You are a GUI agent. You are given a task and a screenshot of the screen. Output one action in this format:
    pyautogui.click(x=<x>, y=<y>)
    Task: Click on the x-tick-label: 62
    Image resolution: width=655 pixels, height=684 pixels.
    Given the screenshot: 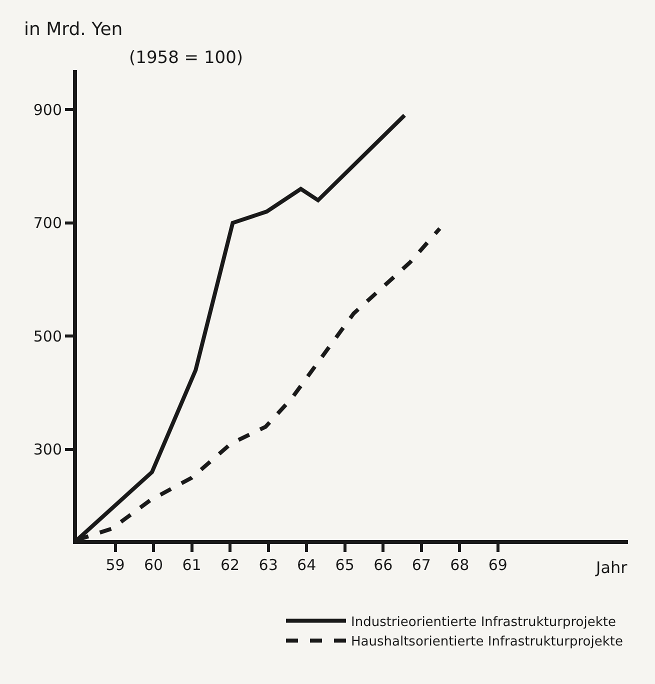 What is the action you would take?
    pyautogui.click(x=230, y=565)
    